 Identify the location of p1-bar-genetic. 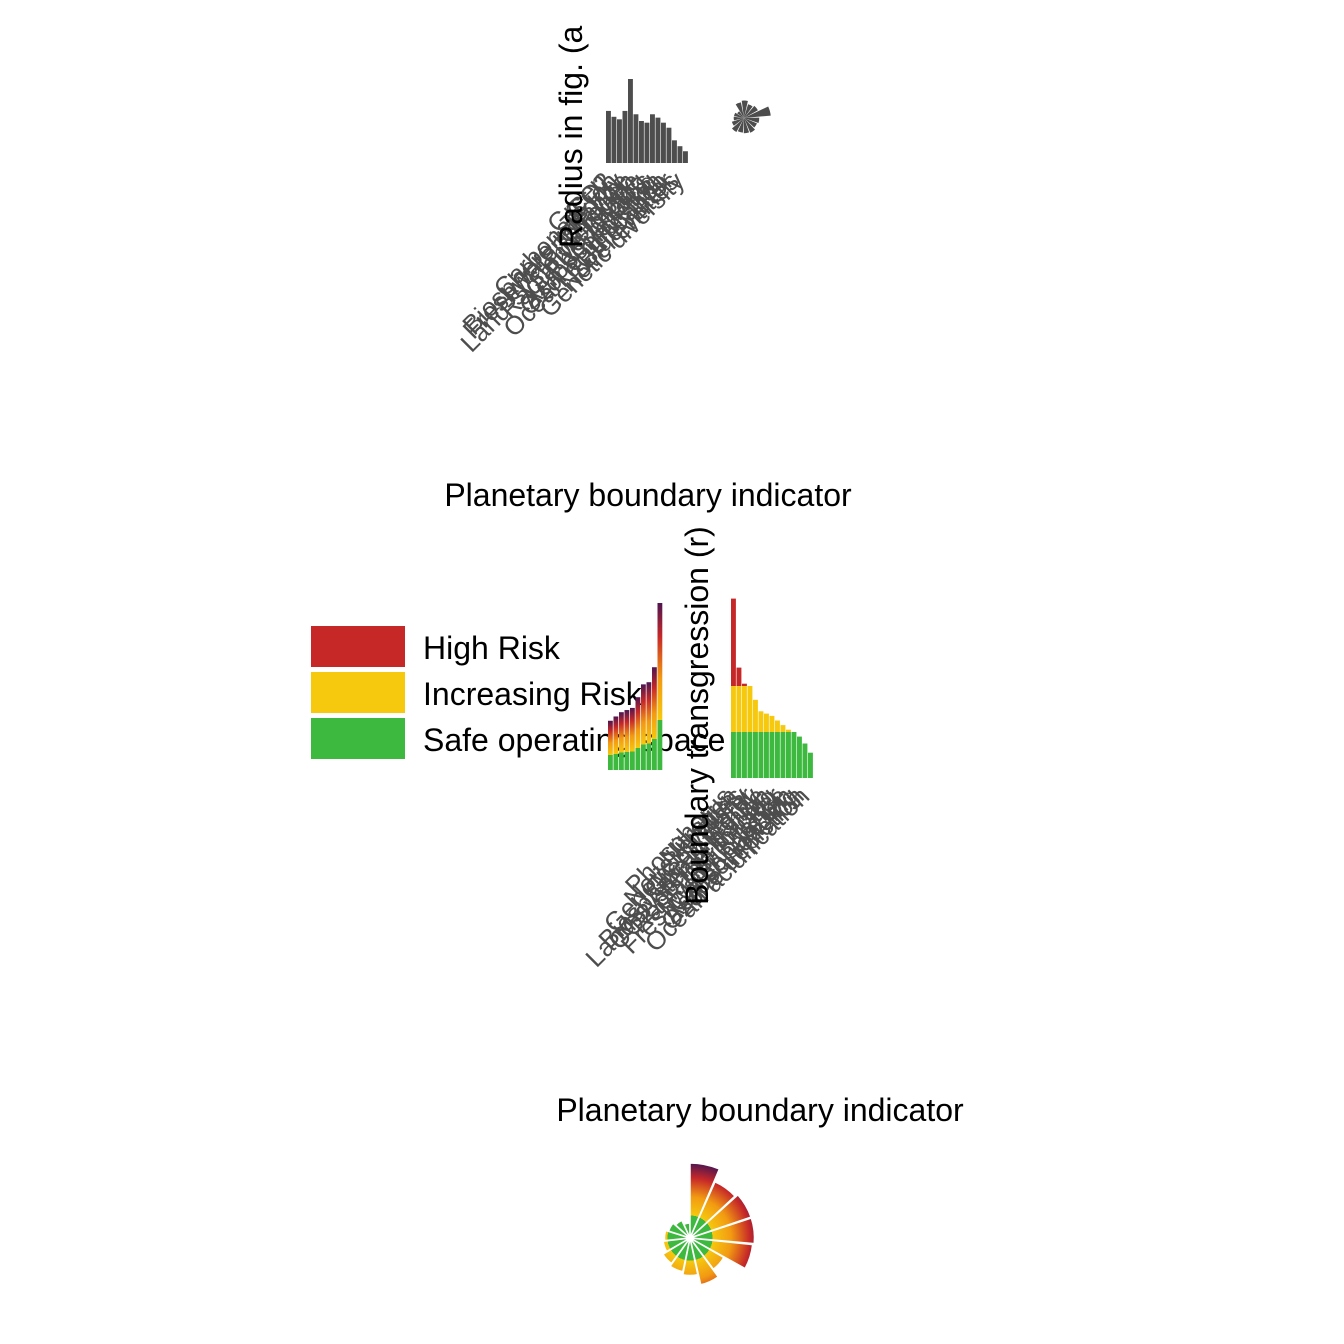
(685, 157).